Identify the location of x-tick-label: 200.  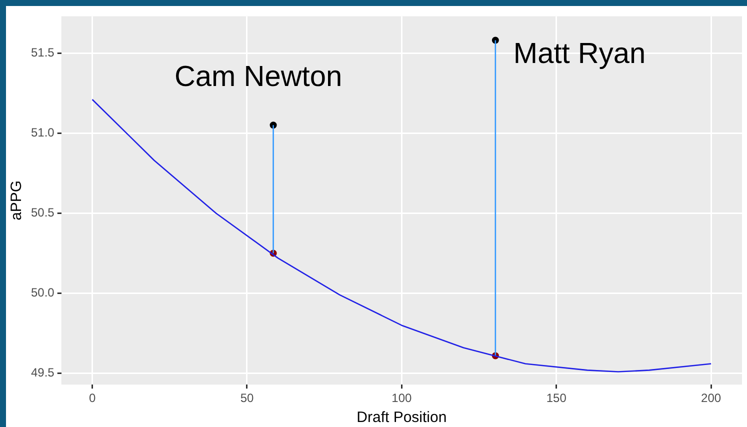
(711, 398).